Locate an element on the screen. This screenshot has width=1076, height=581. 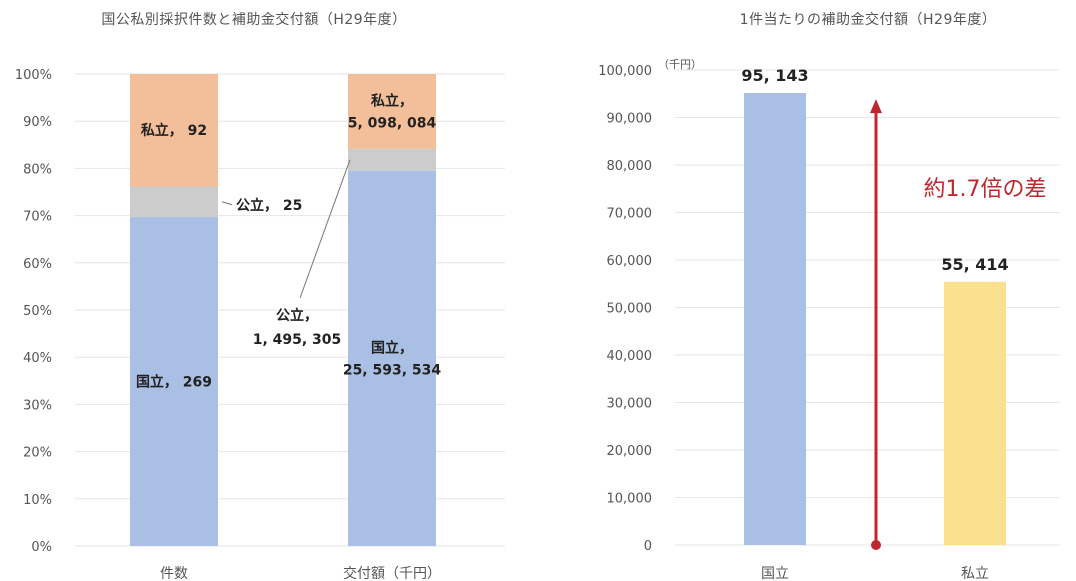
right-chart-title: 1件当たりの補助金交付額（H29年度） is located at coordinates (868, 19).